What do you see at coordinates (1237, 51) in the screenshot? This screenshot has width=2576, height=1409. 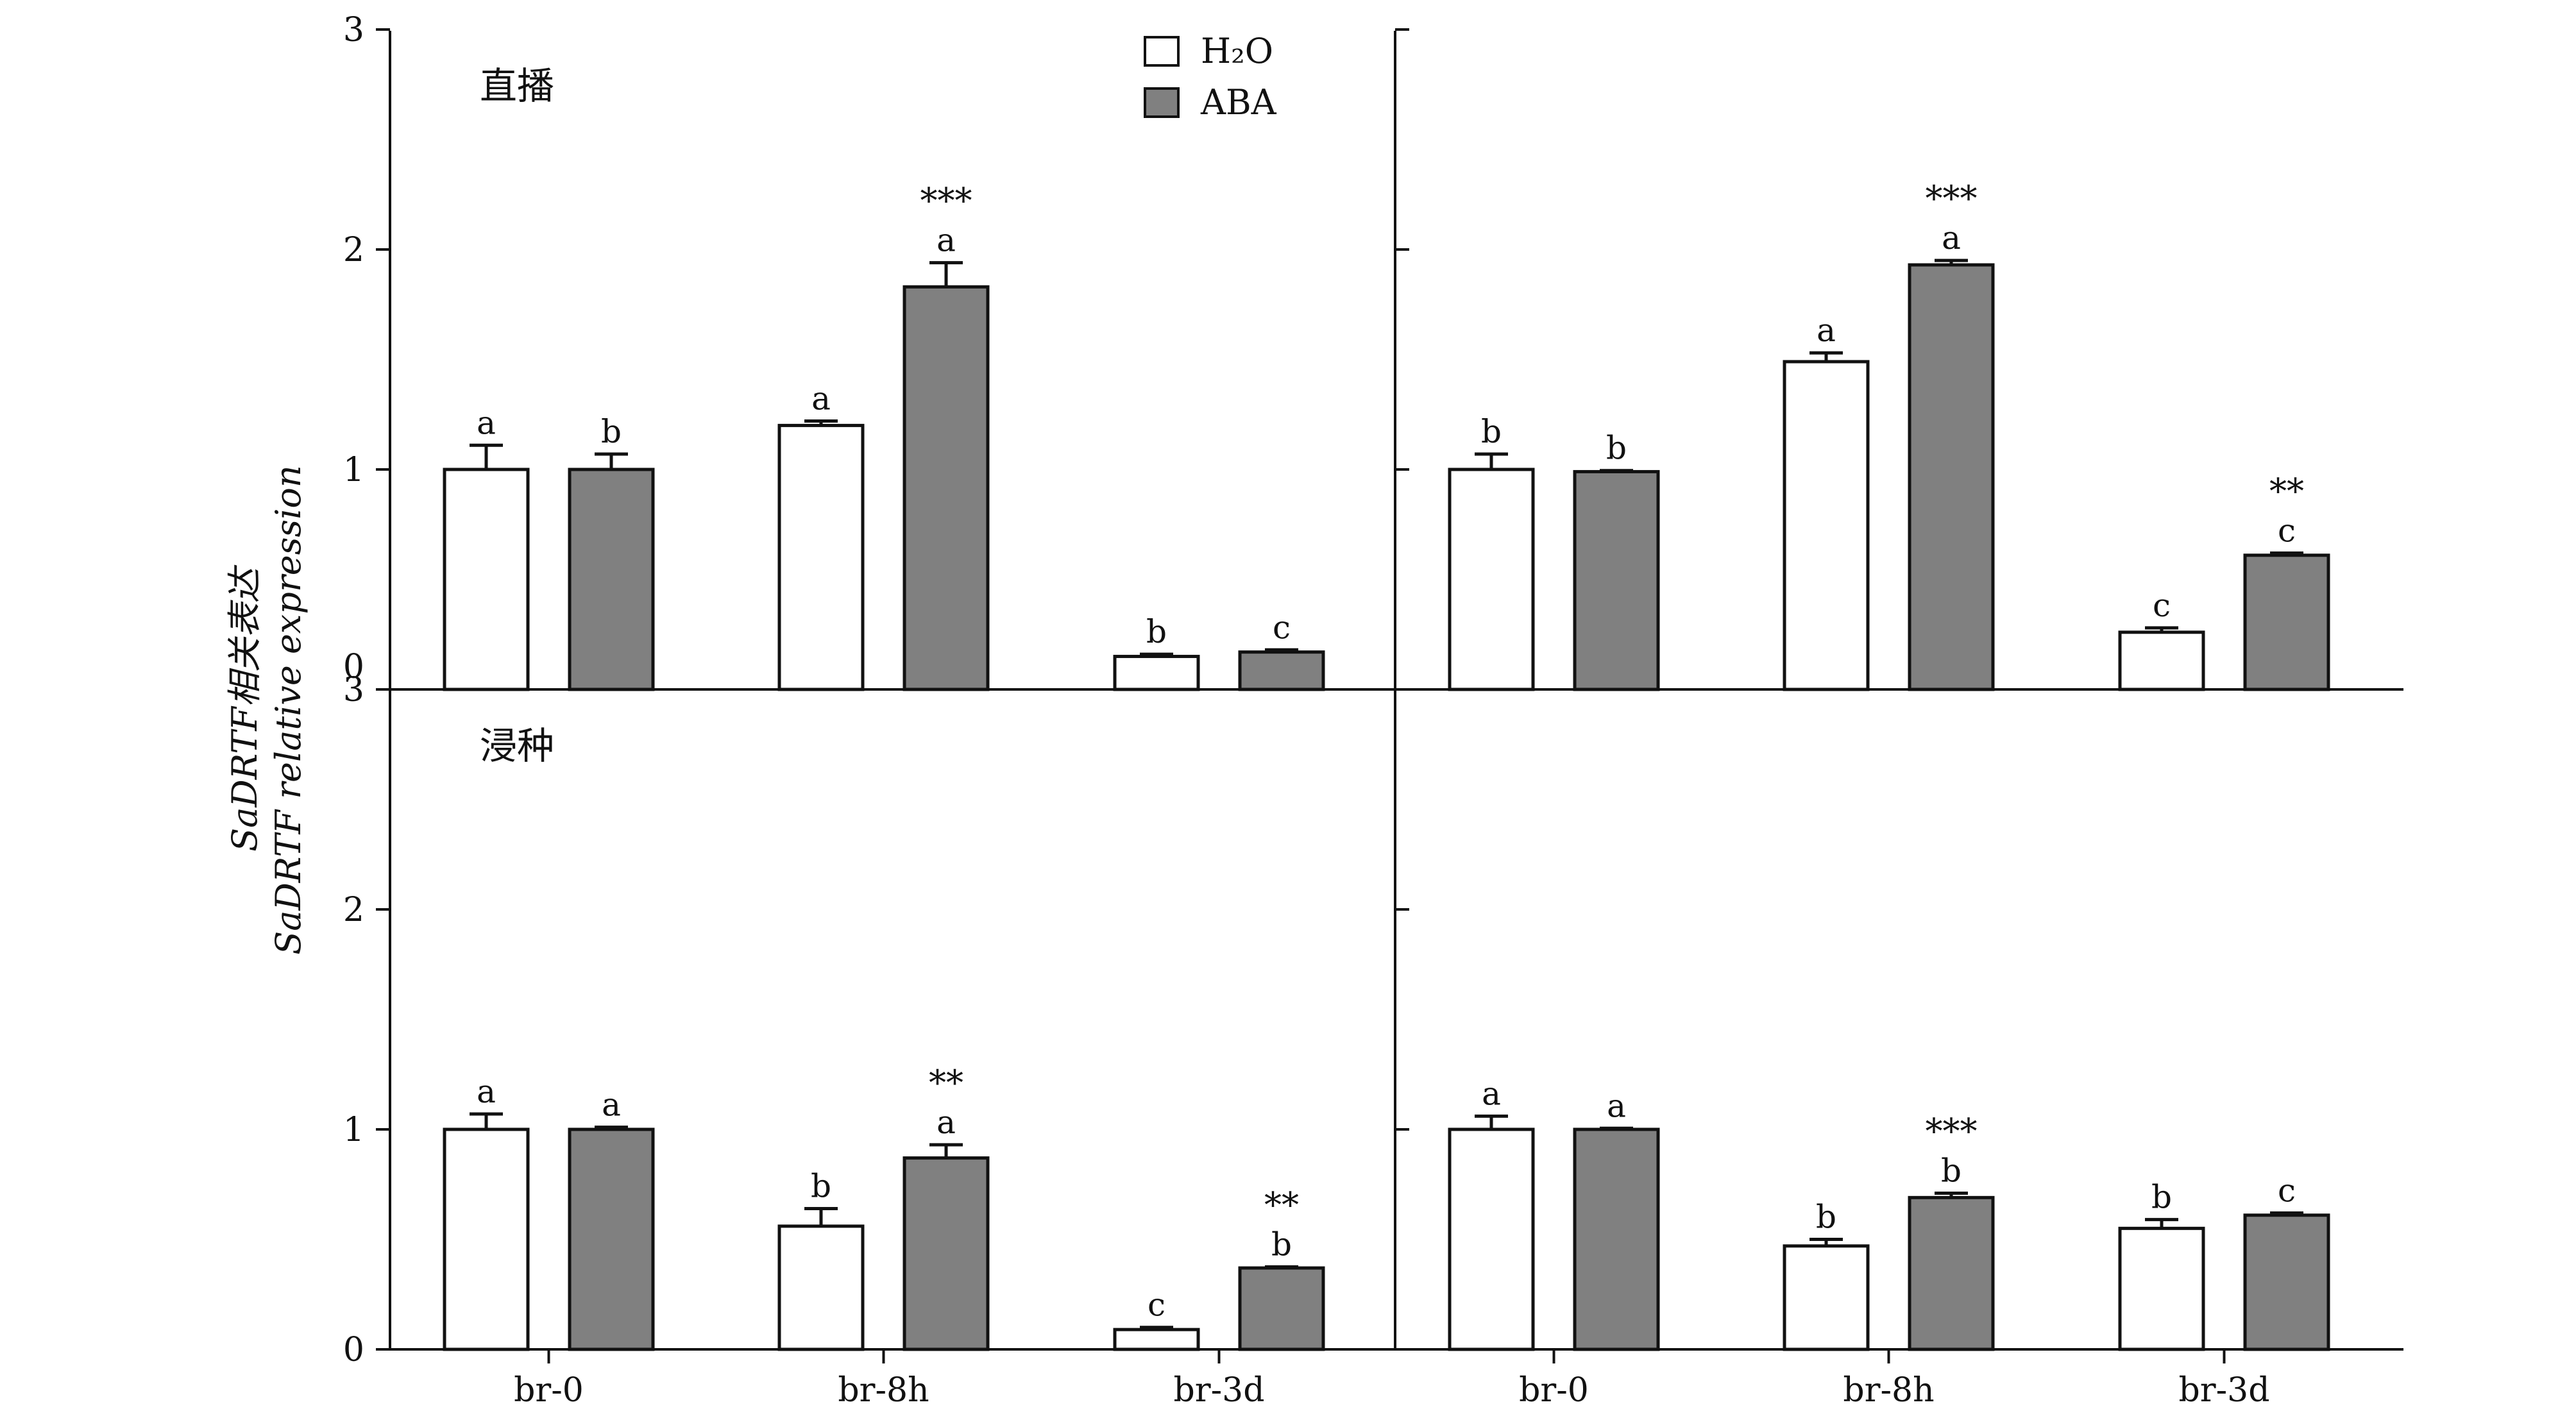 I see `legend-label-h2o: H₂O` at bounding box center [1237, 51].